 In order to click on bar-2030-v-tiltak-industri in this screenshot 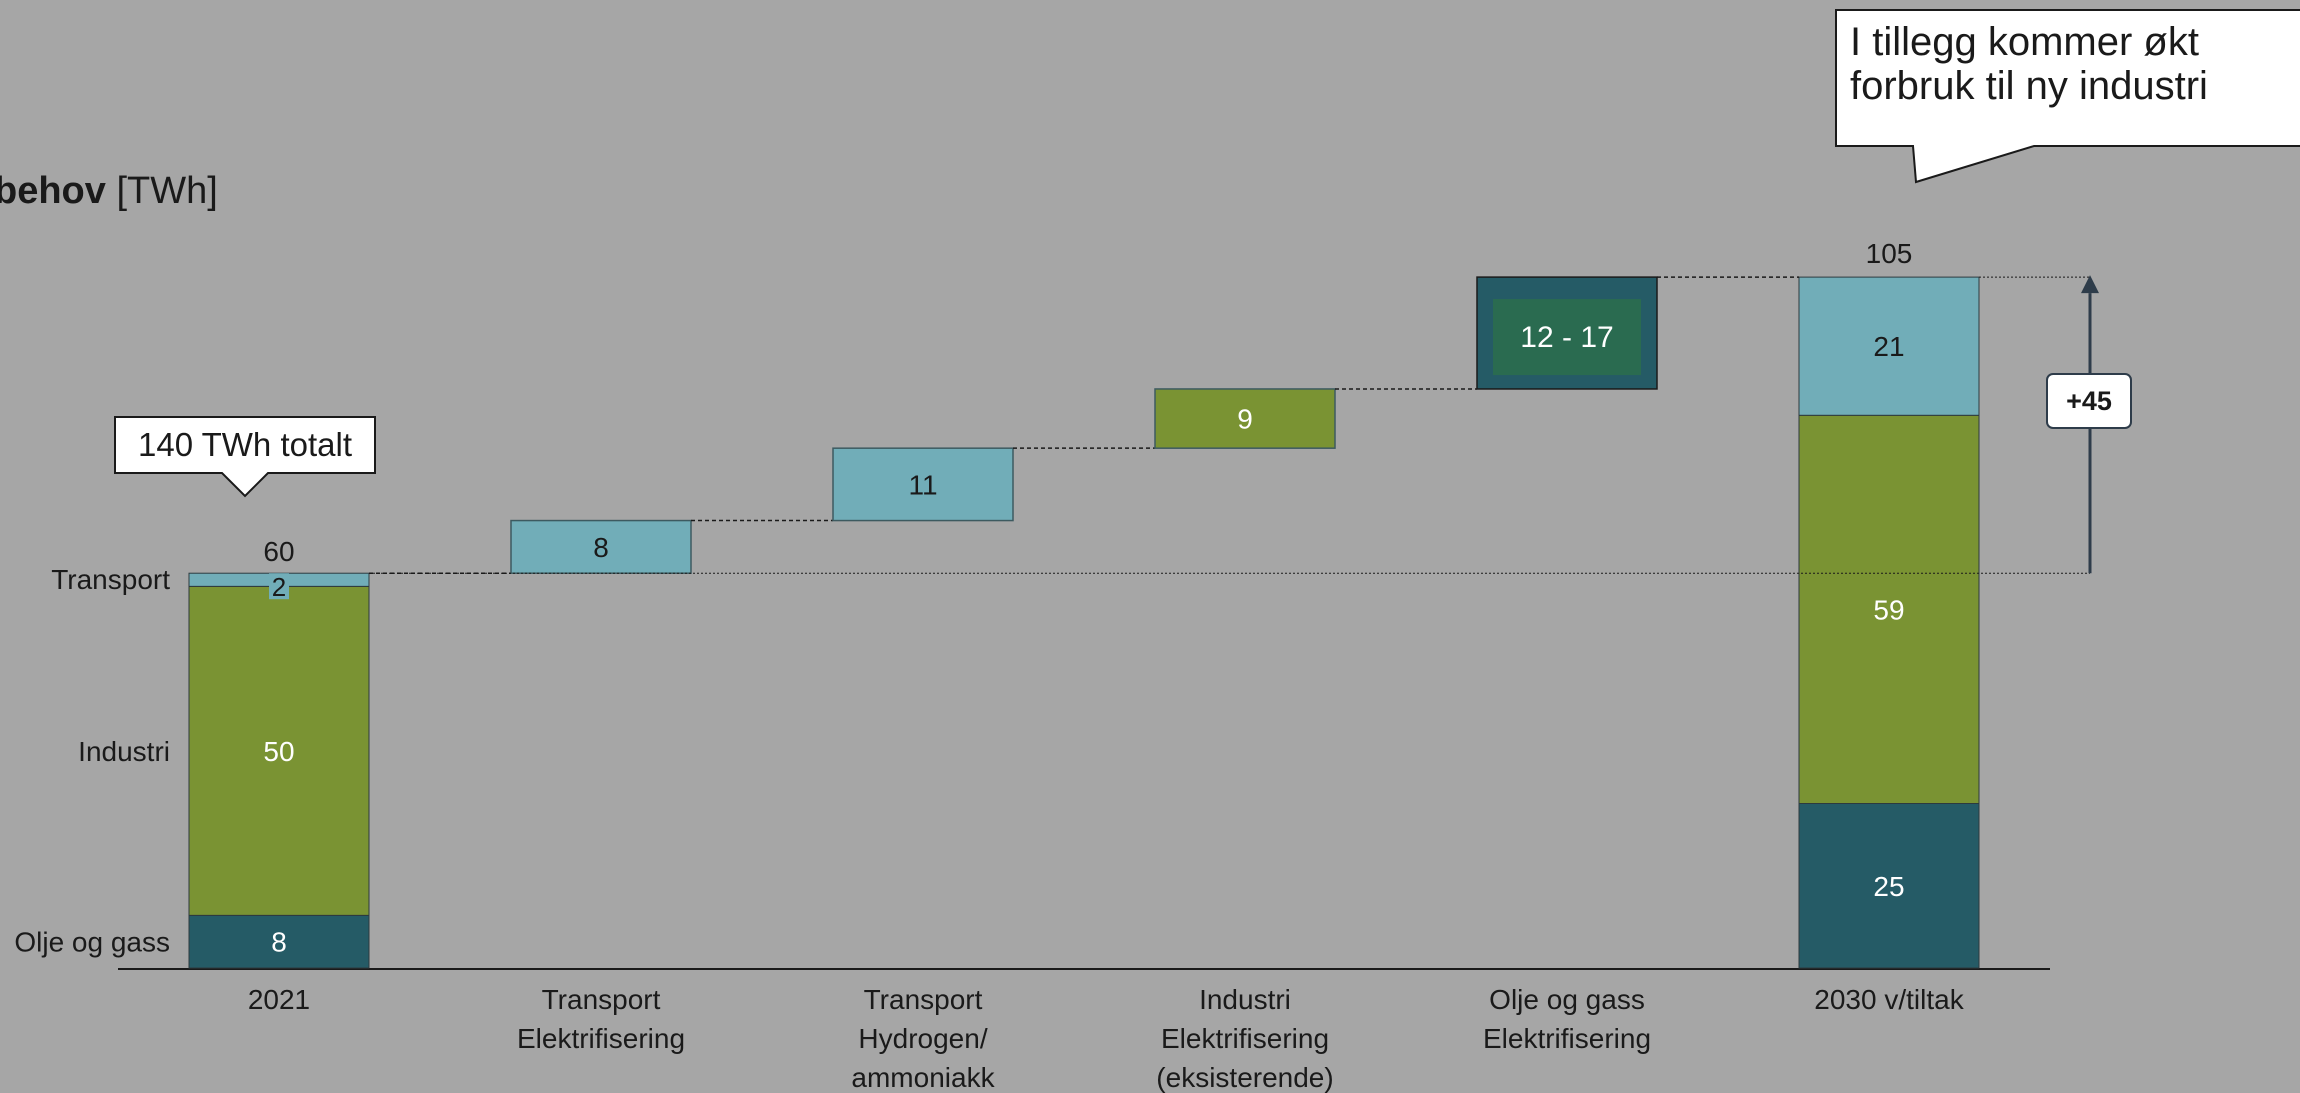, I will do `click(1889, 609)`.